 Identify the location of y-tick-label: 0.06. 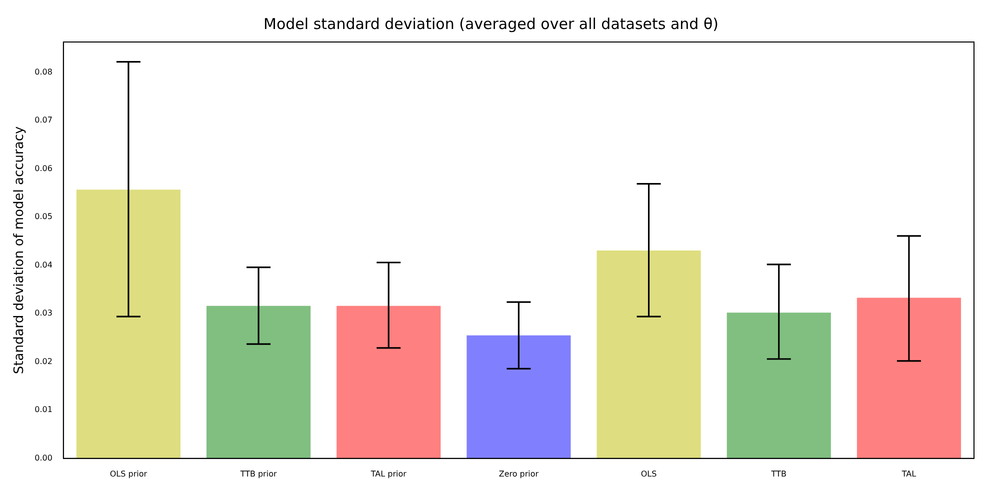
(43, 168).